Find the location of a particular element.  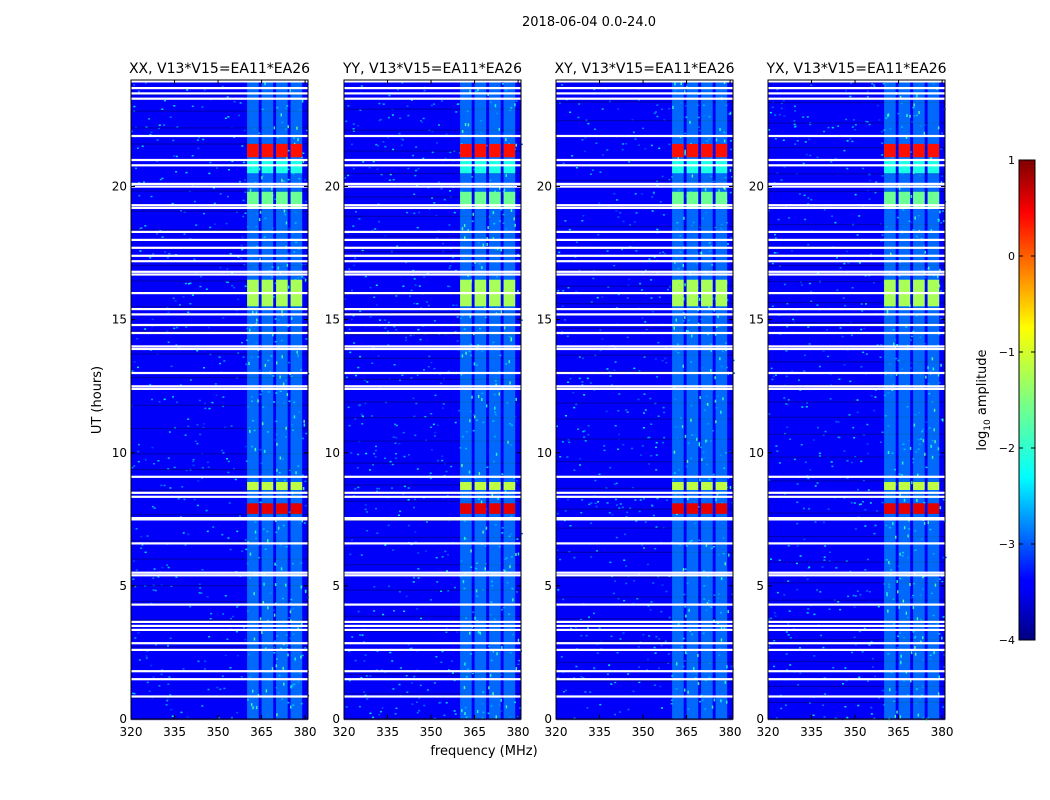

panel-frame is located at coordinates (644, 399).